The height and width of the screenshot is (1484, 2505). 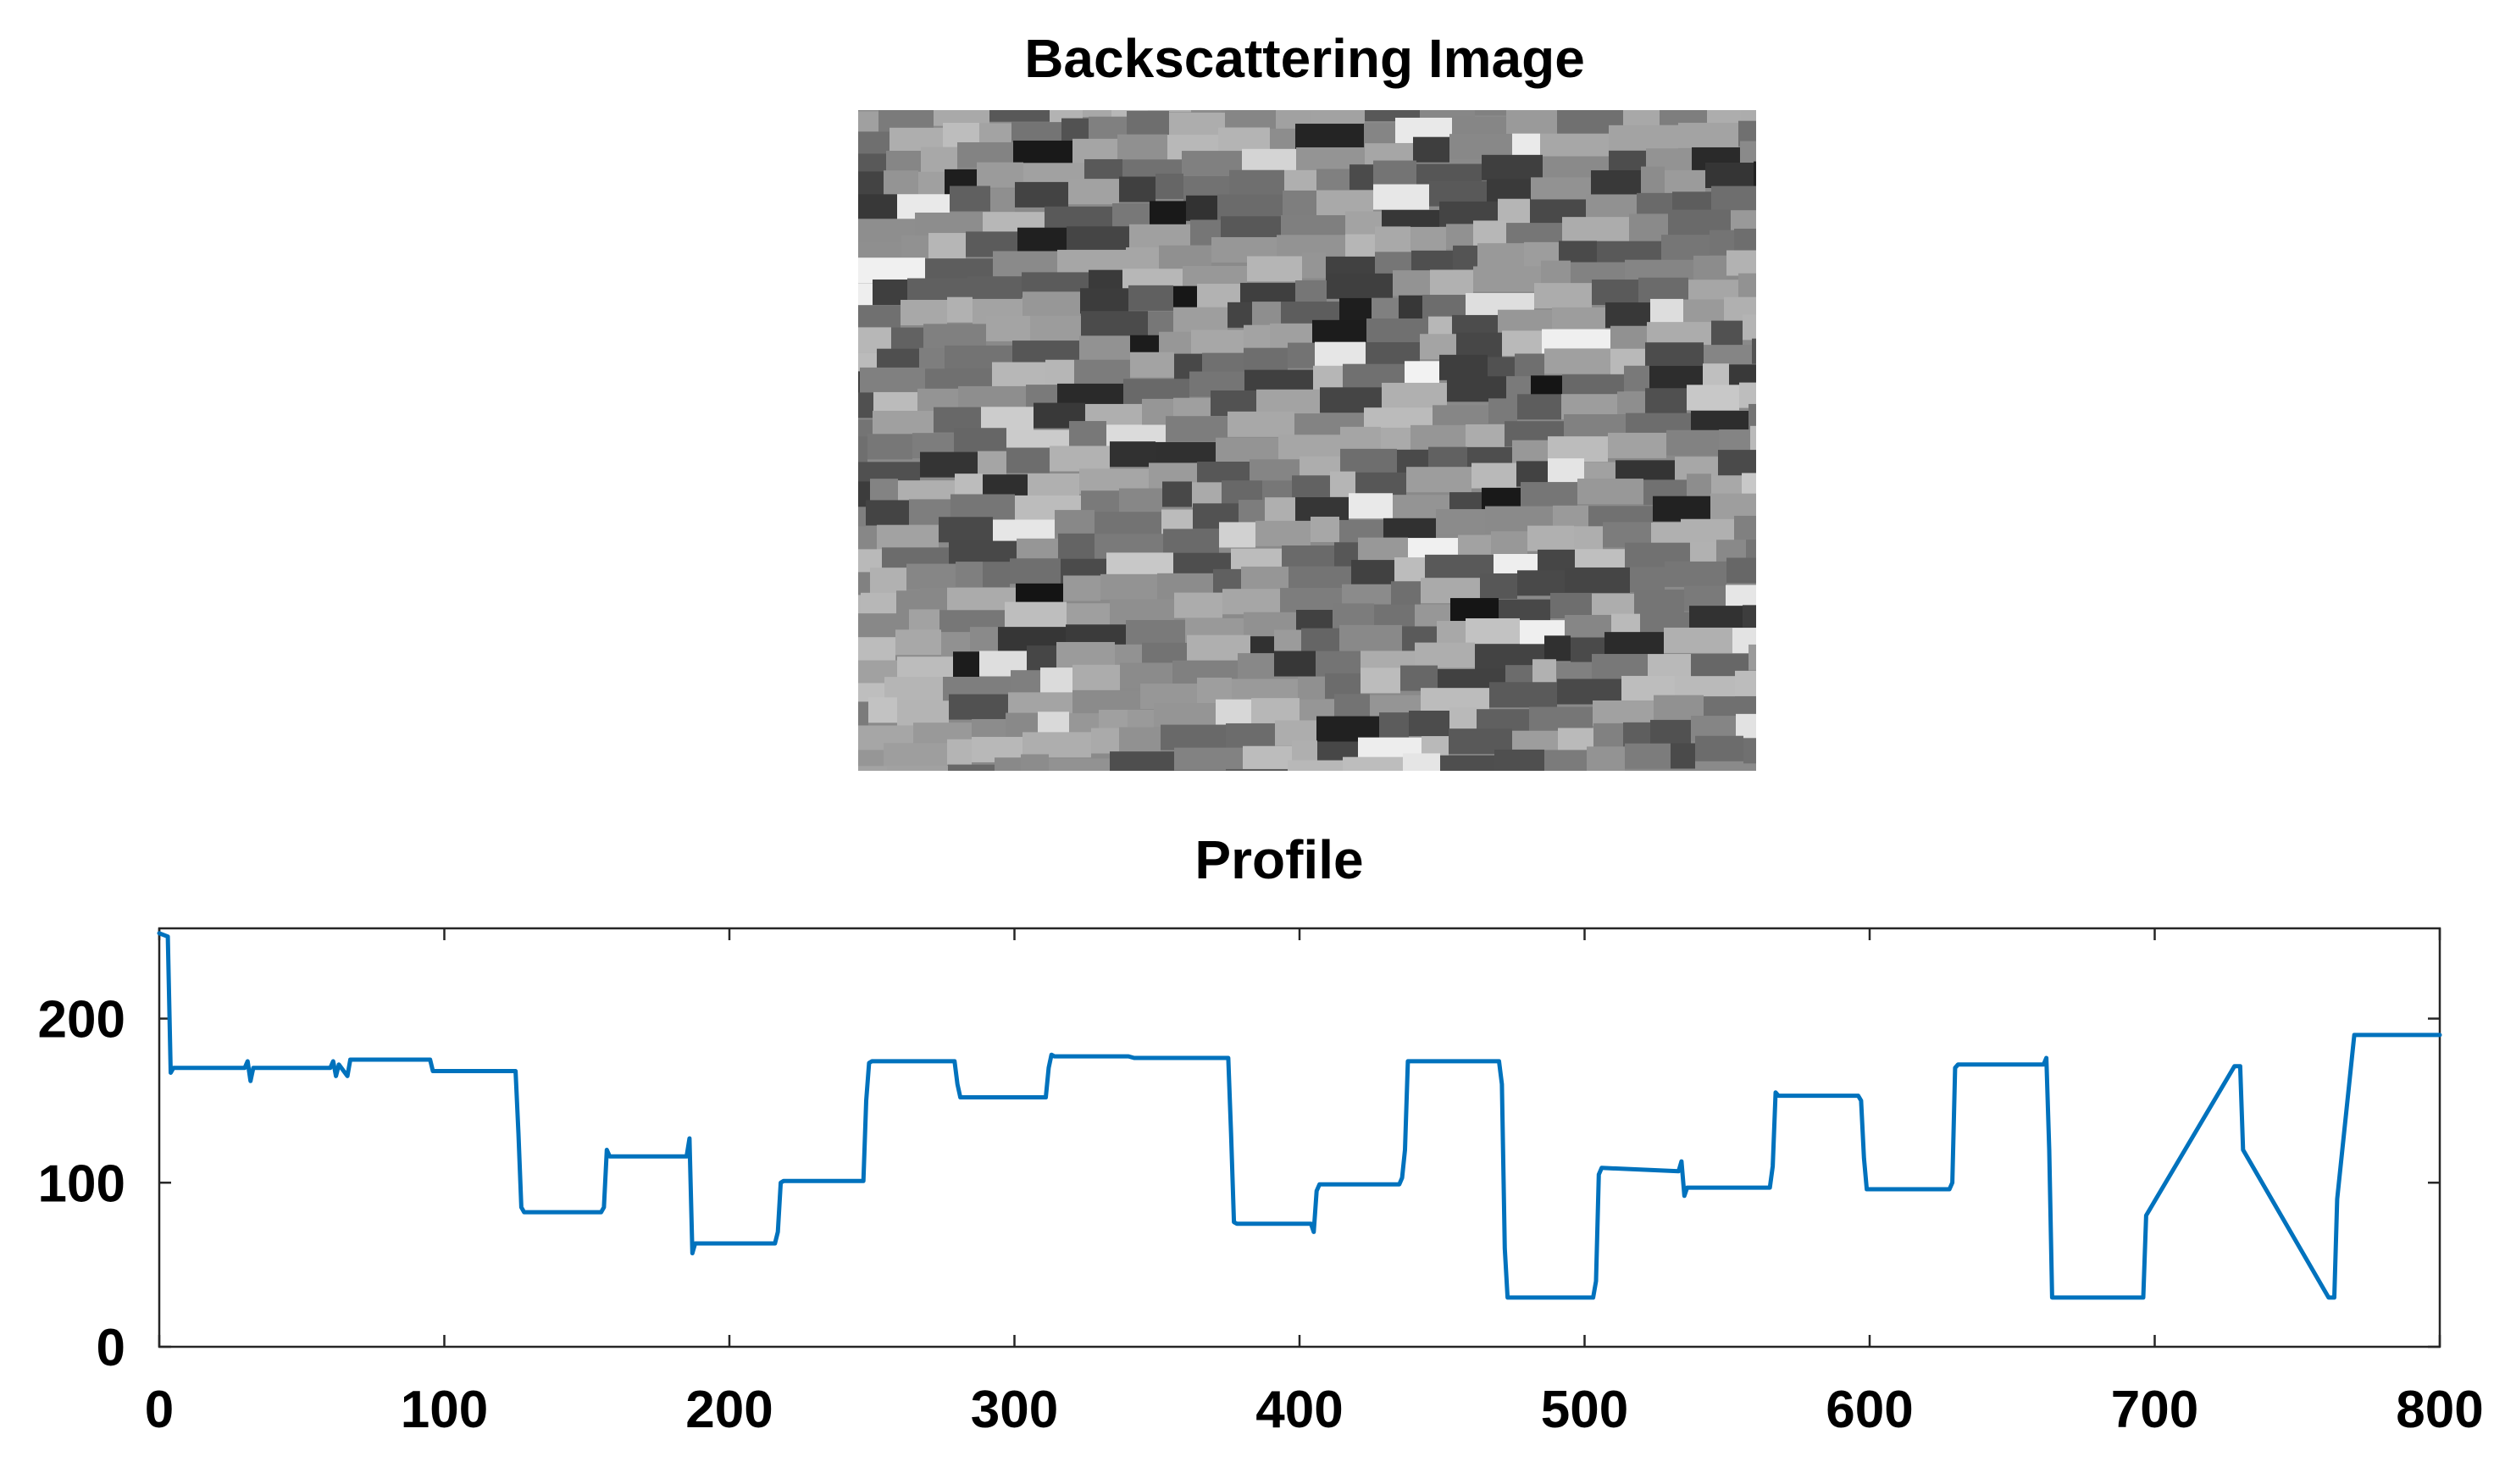 I want to click on y-tick-label: 200, so click(x=82, y=1020).